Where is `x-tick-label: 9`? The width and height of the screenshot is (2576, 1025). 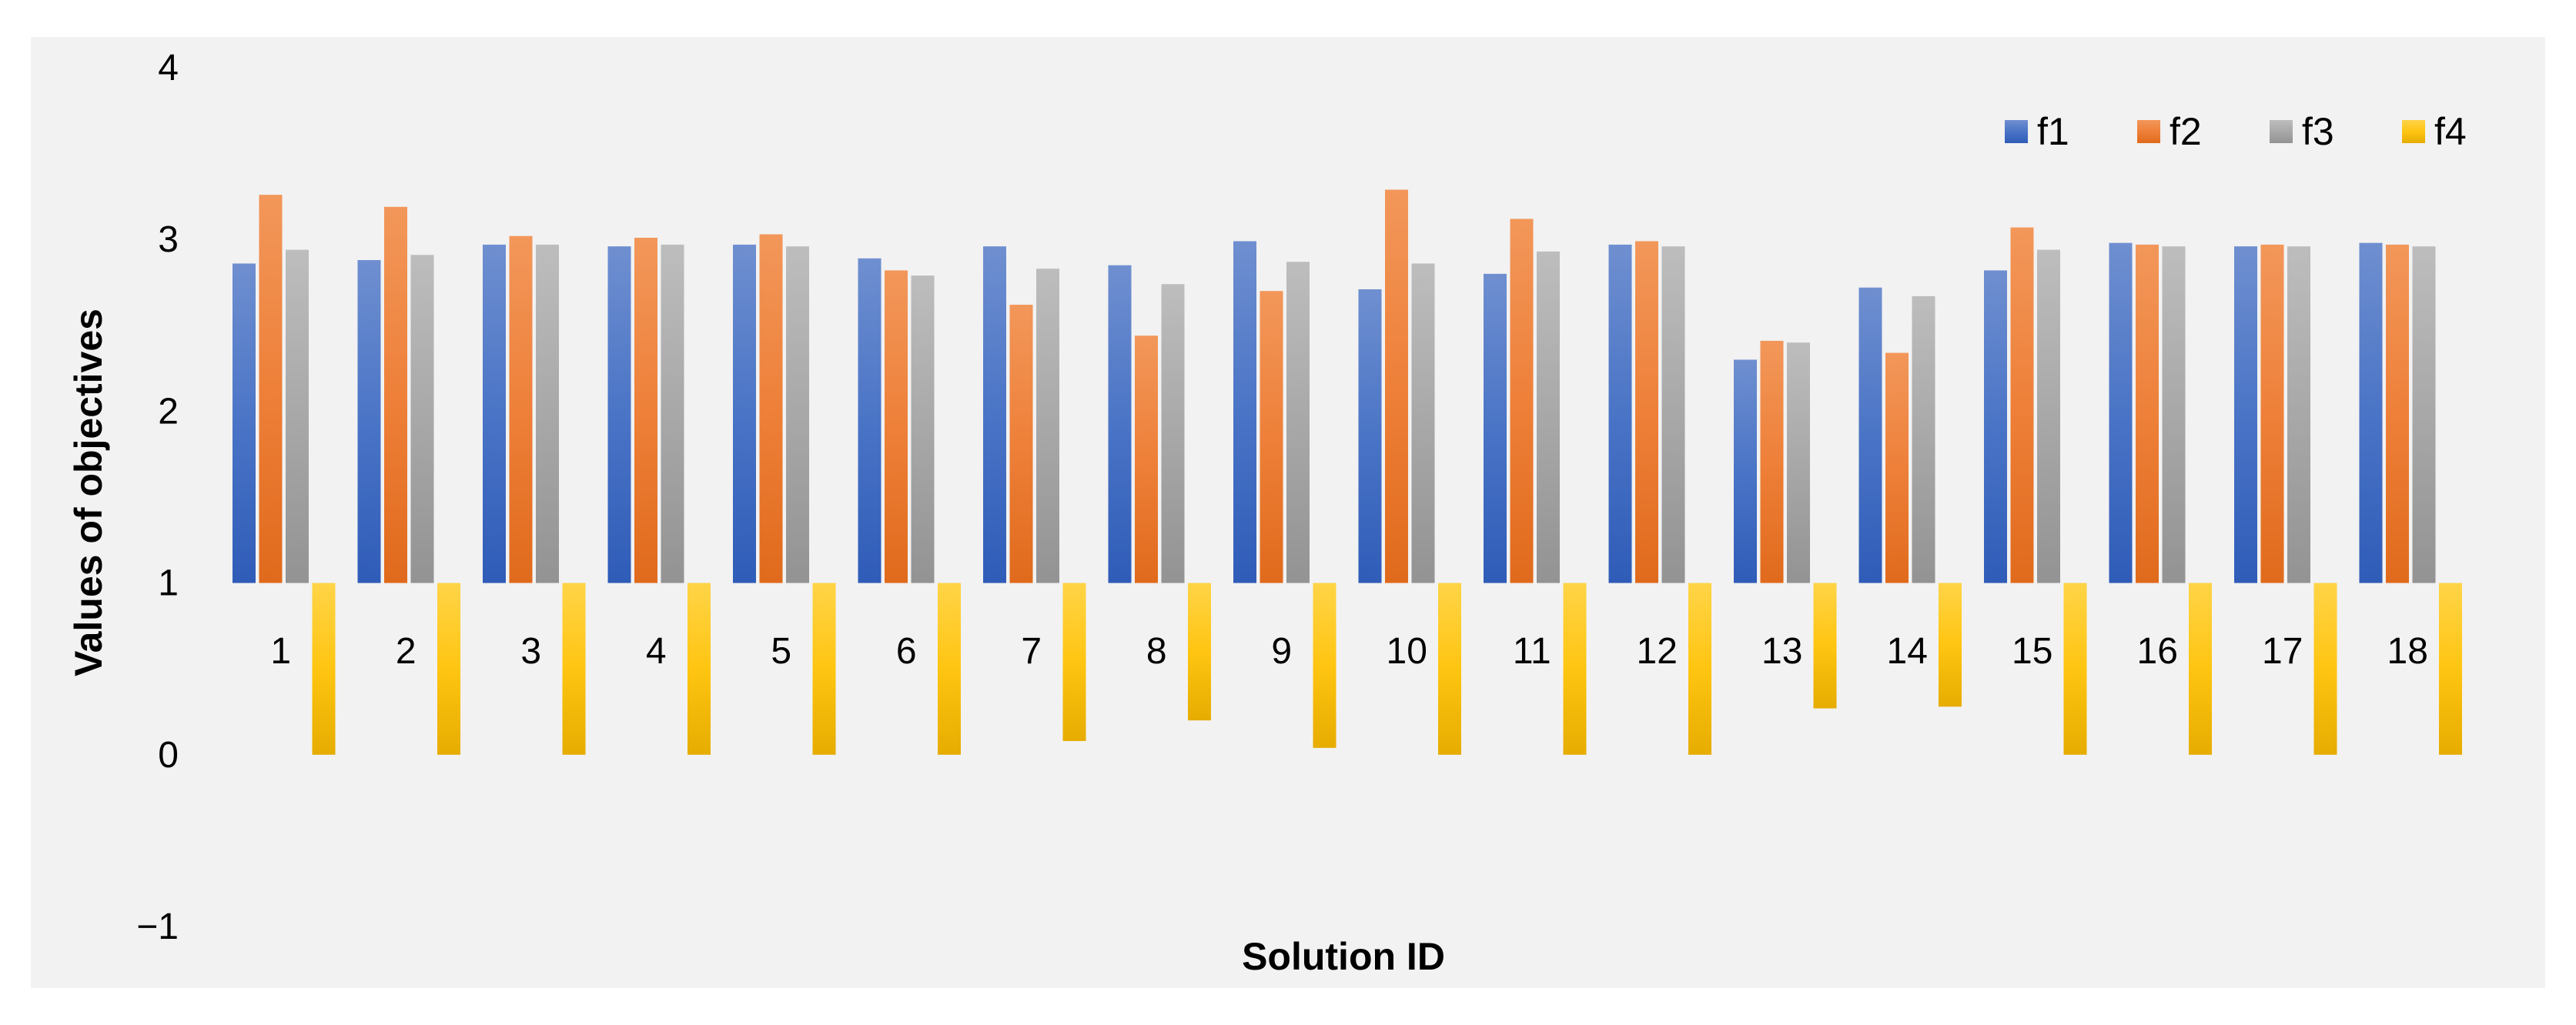 x-tick-label: 9 is located at coordinates (1282, 651).